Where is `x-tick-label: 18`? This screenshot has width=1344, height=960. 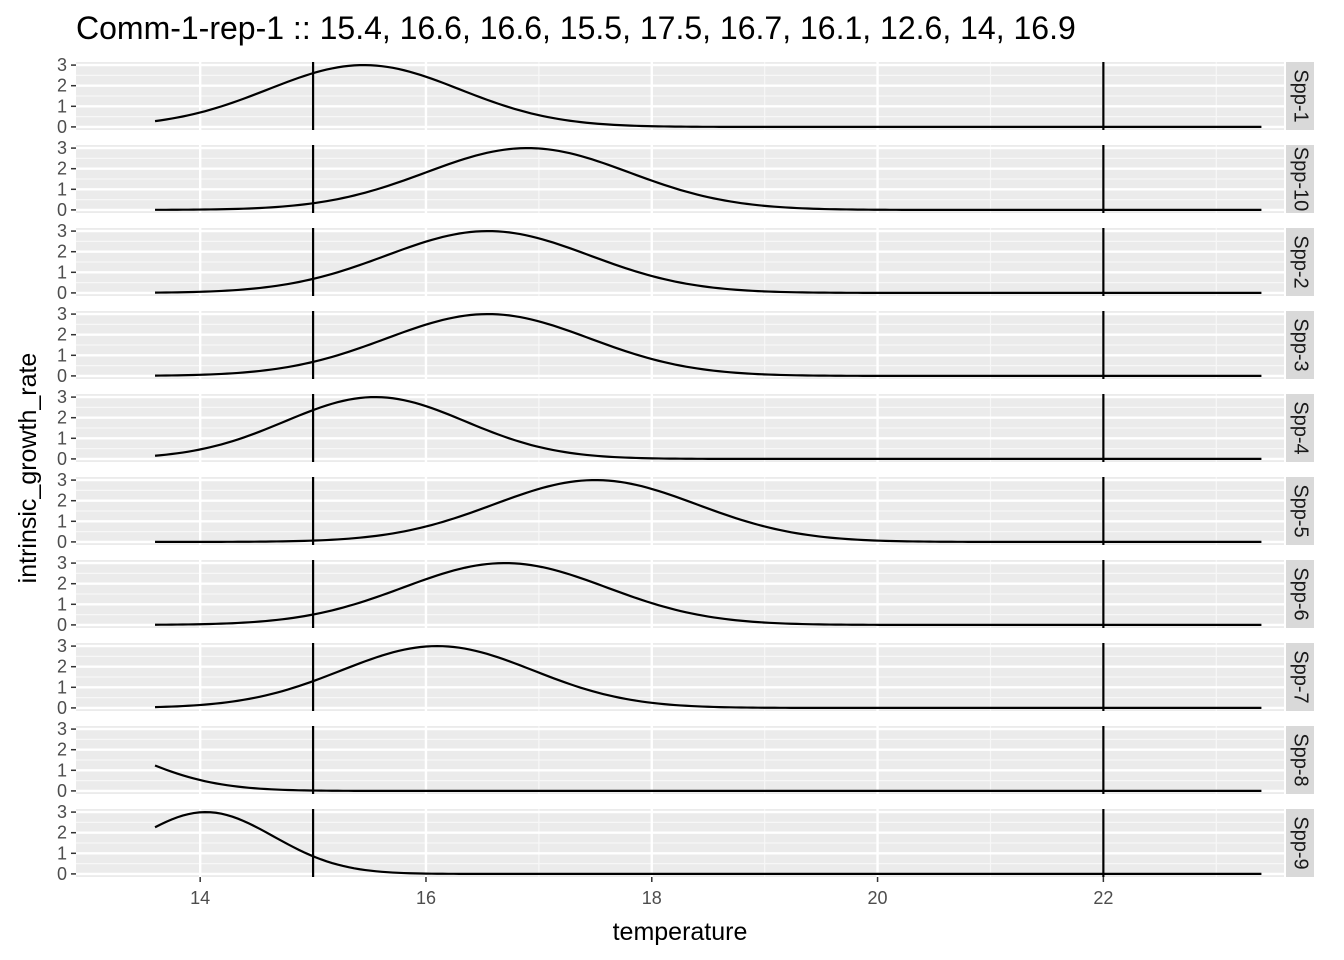 x-tick-label: 18 is located at coordinates (652, 898).